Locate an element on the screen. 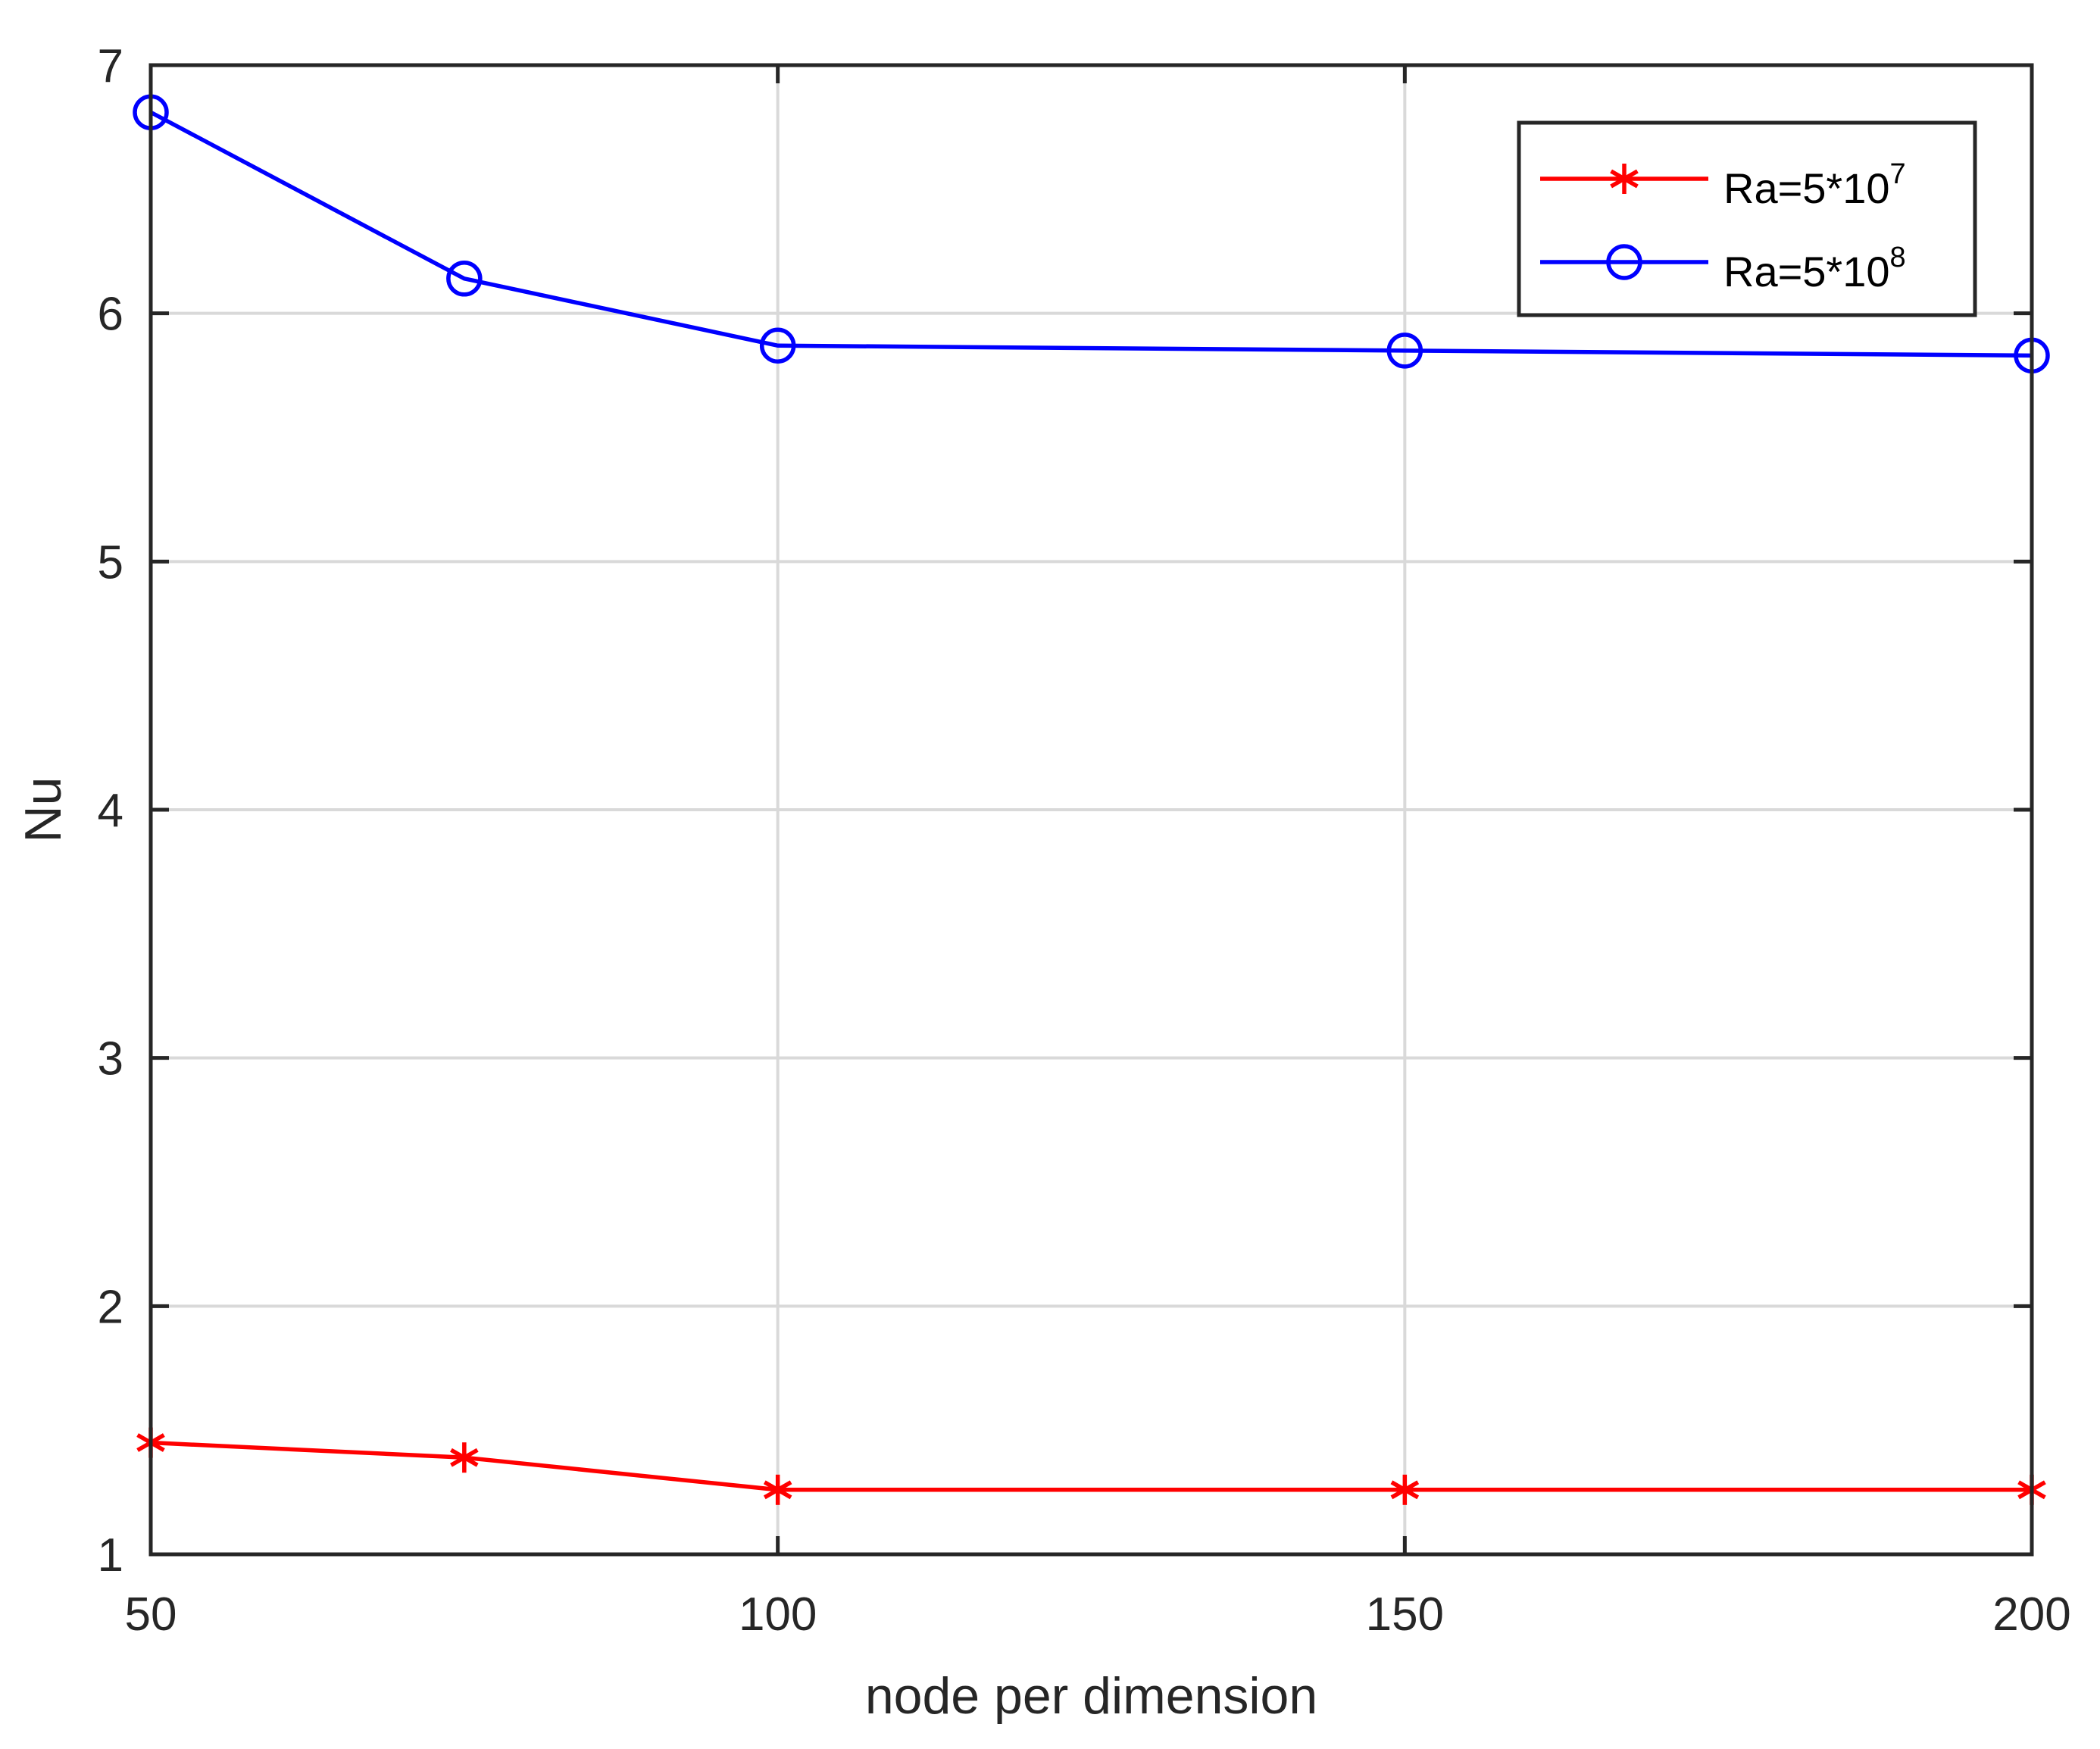  x-axis-title: node per dimension is located at coordinates (1091, 1696).